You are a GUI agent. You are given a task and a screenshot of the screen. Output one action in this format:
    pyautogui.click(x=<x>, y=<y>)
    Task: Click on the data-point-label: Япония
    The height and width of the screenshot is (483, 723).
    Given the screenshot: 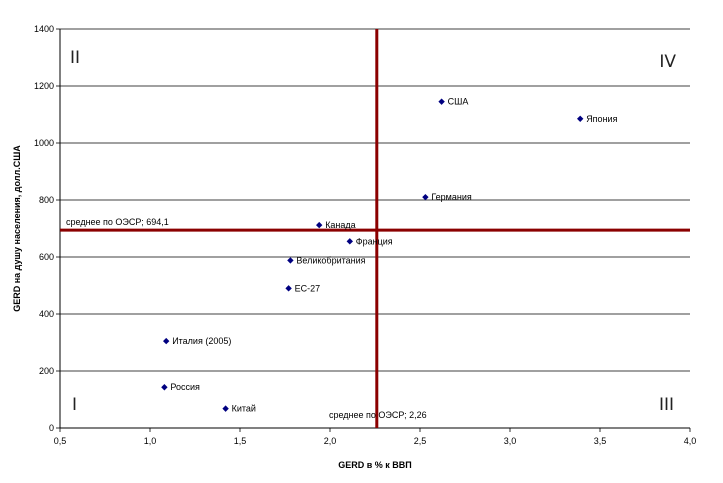 What is the action you would take?
    pyautogui.click(x=601, y=119)
    